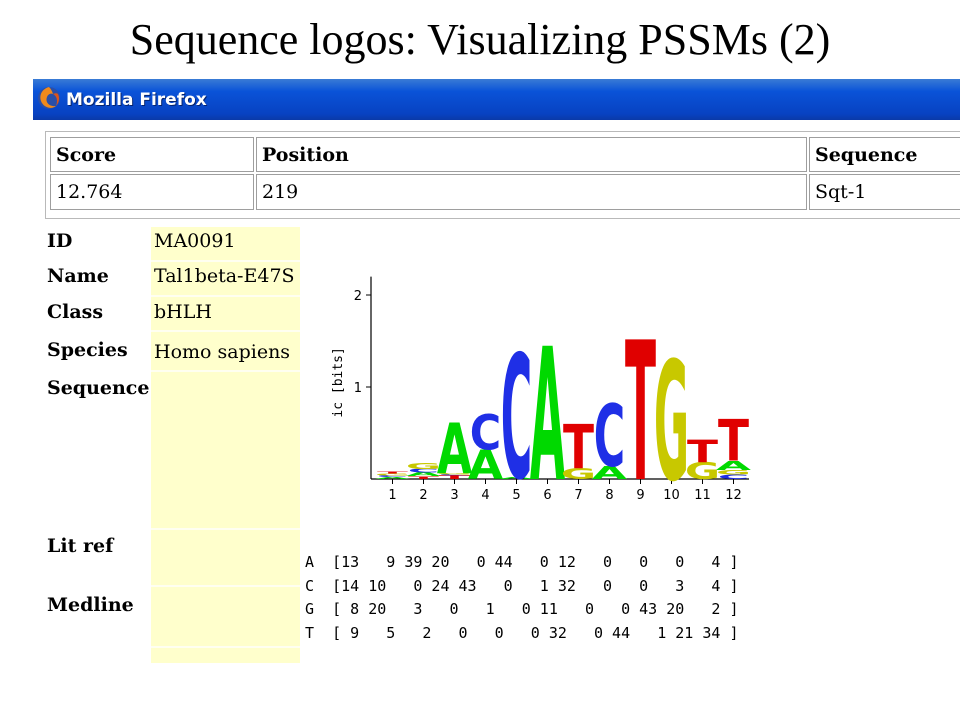 Image resolution: width=960 pixels, height=720 pixels. Describe the element at coordinates (496, 99) in the screenshot. I see `window-titlebar: Mozilla Firefox` at that location.